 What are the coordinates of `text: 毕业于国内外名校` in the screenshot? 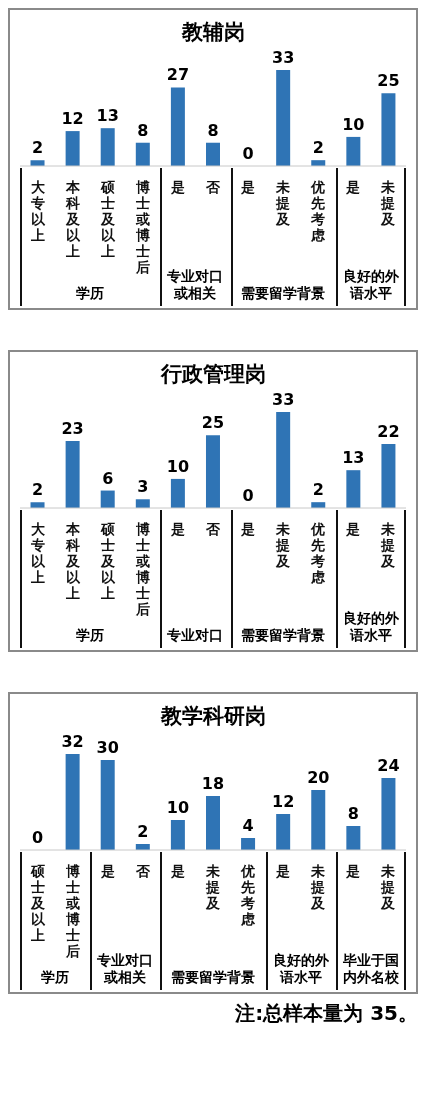 It's located at (370, 969).